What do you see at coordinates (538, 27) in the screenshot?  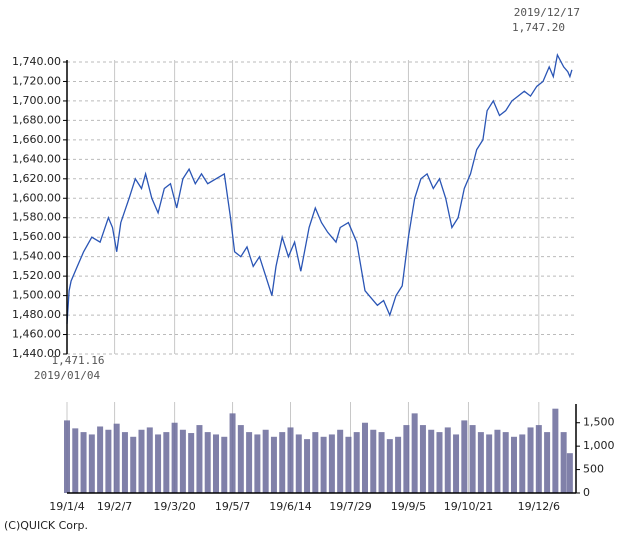 I see `high-value: 1,747.20` at bounding box center [538, 27].